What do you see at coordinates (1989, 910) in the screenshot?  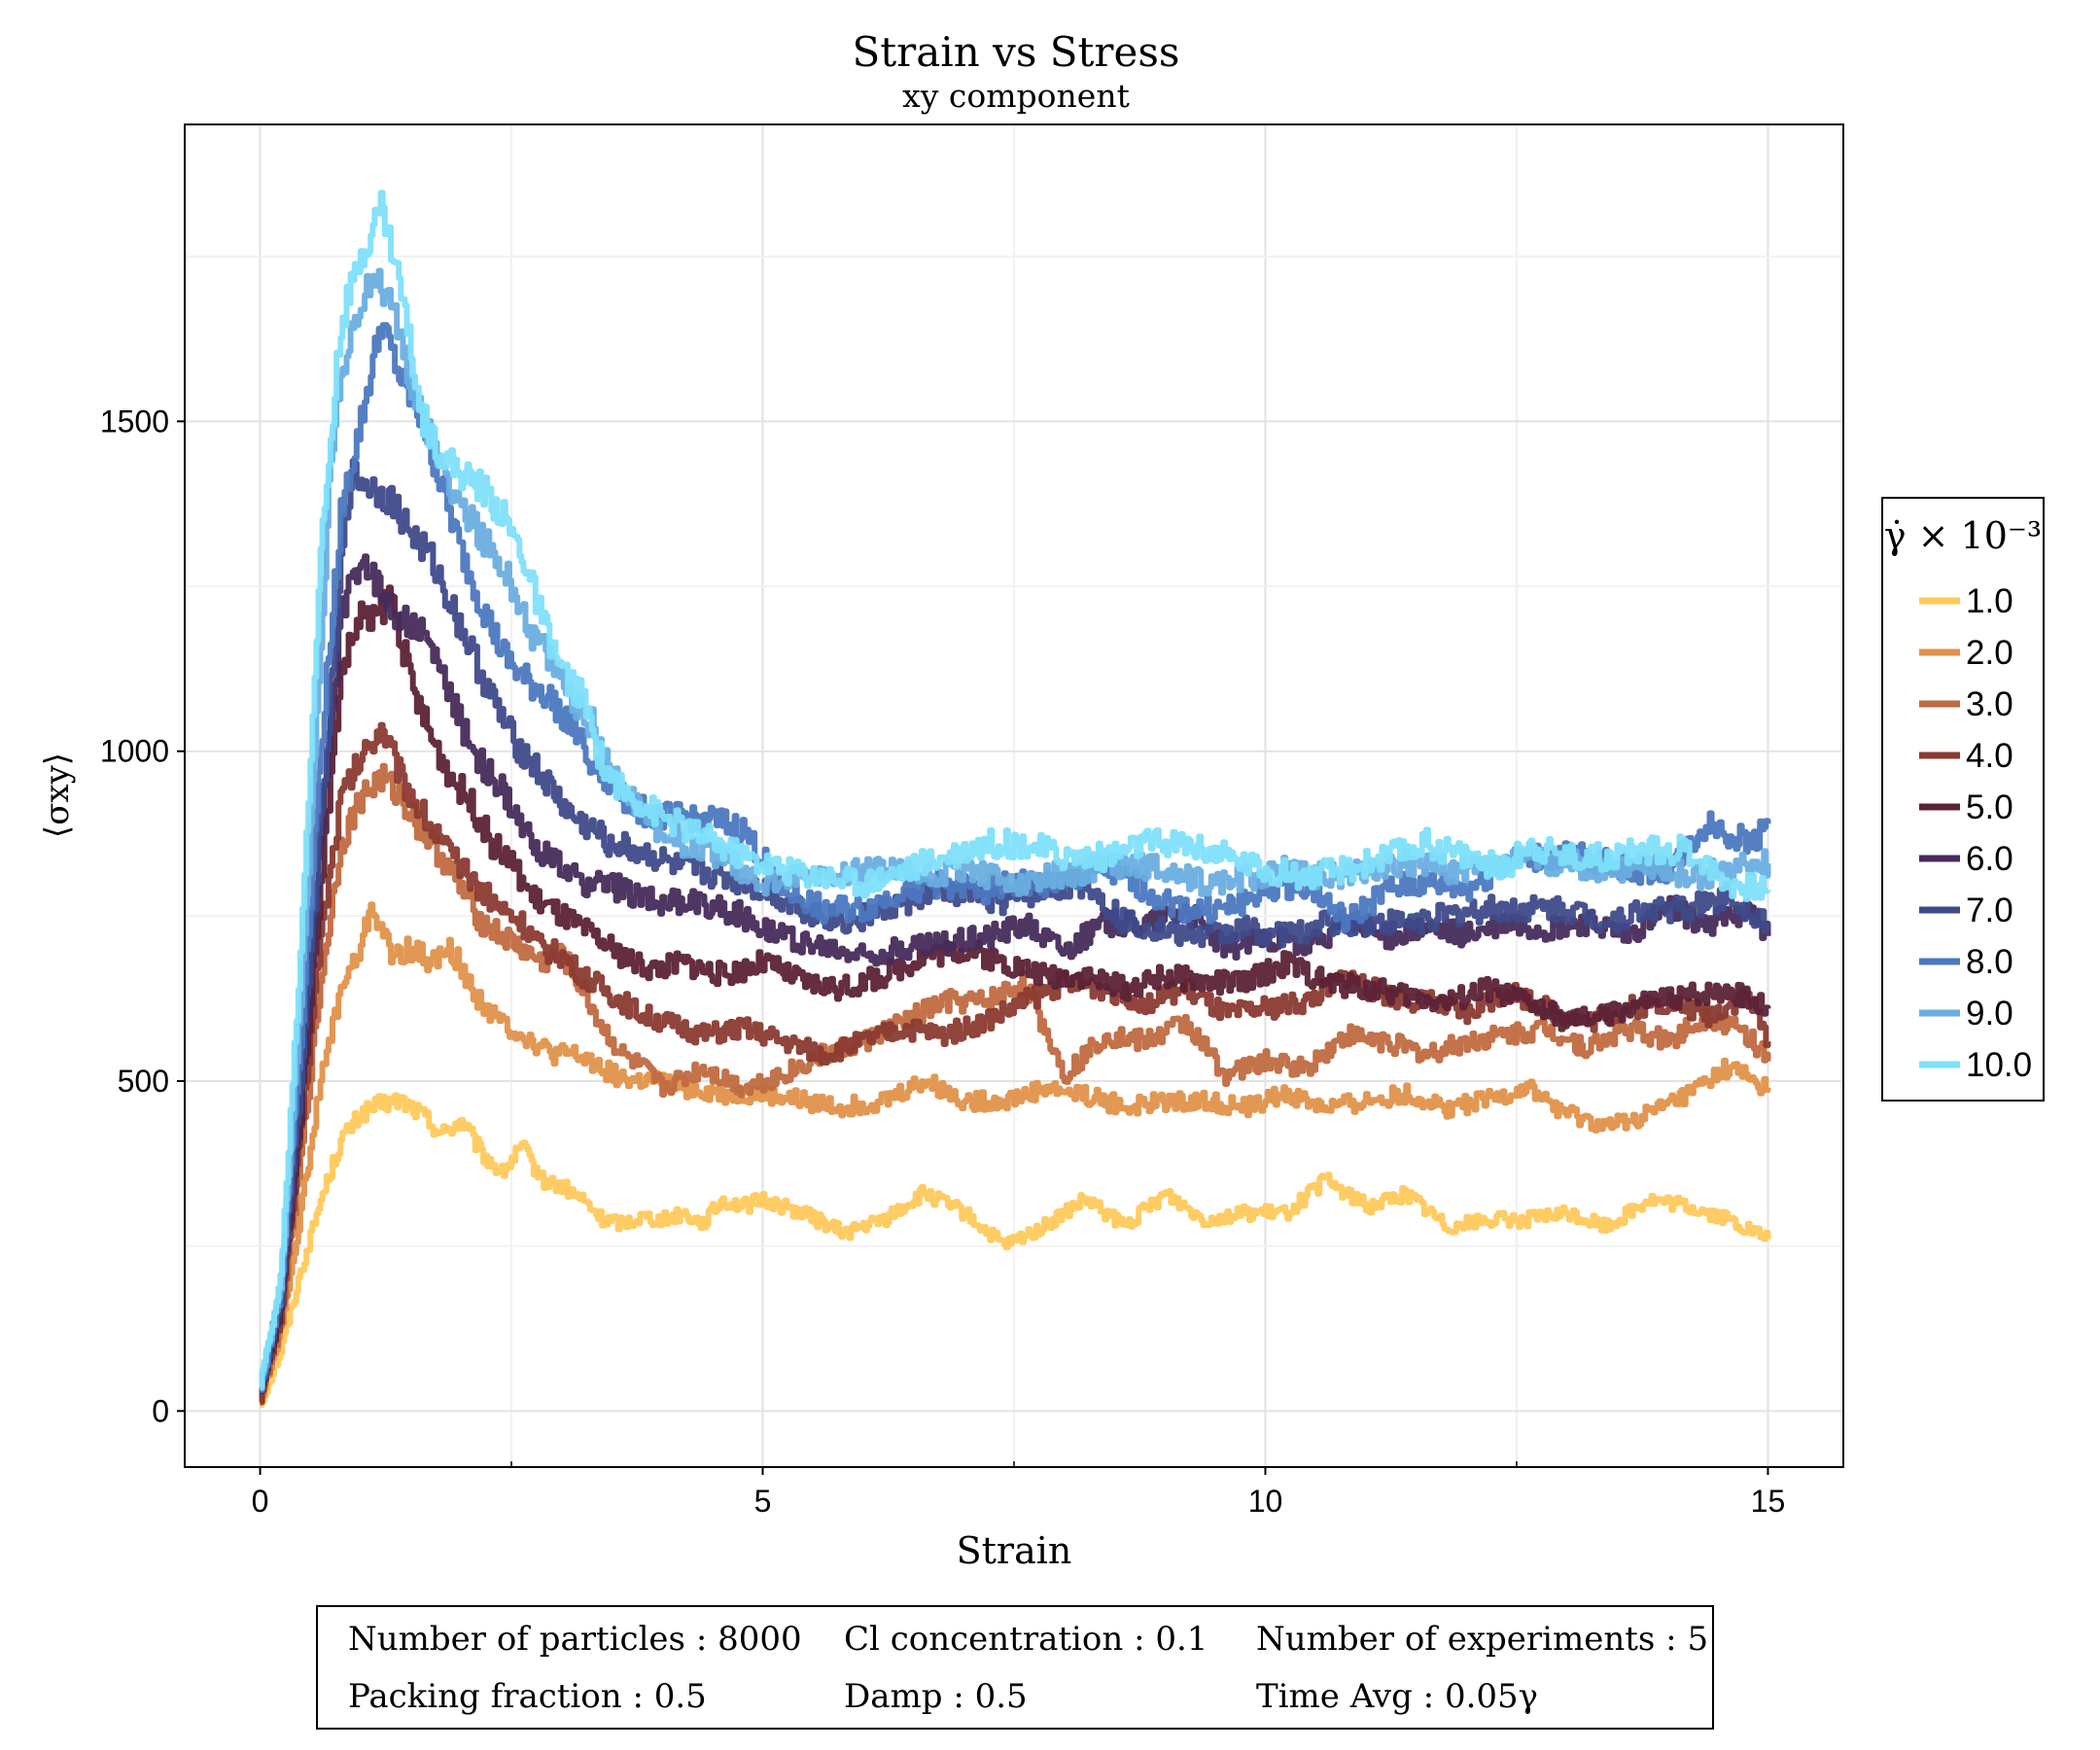 I see `legend-label: 7.0` at bounding box center [1989, 910].